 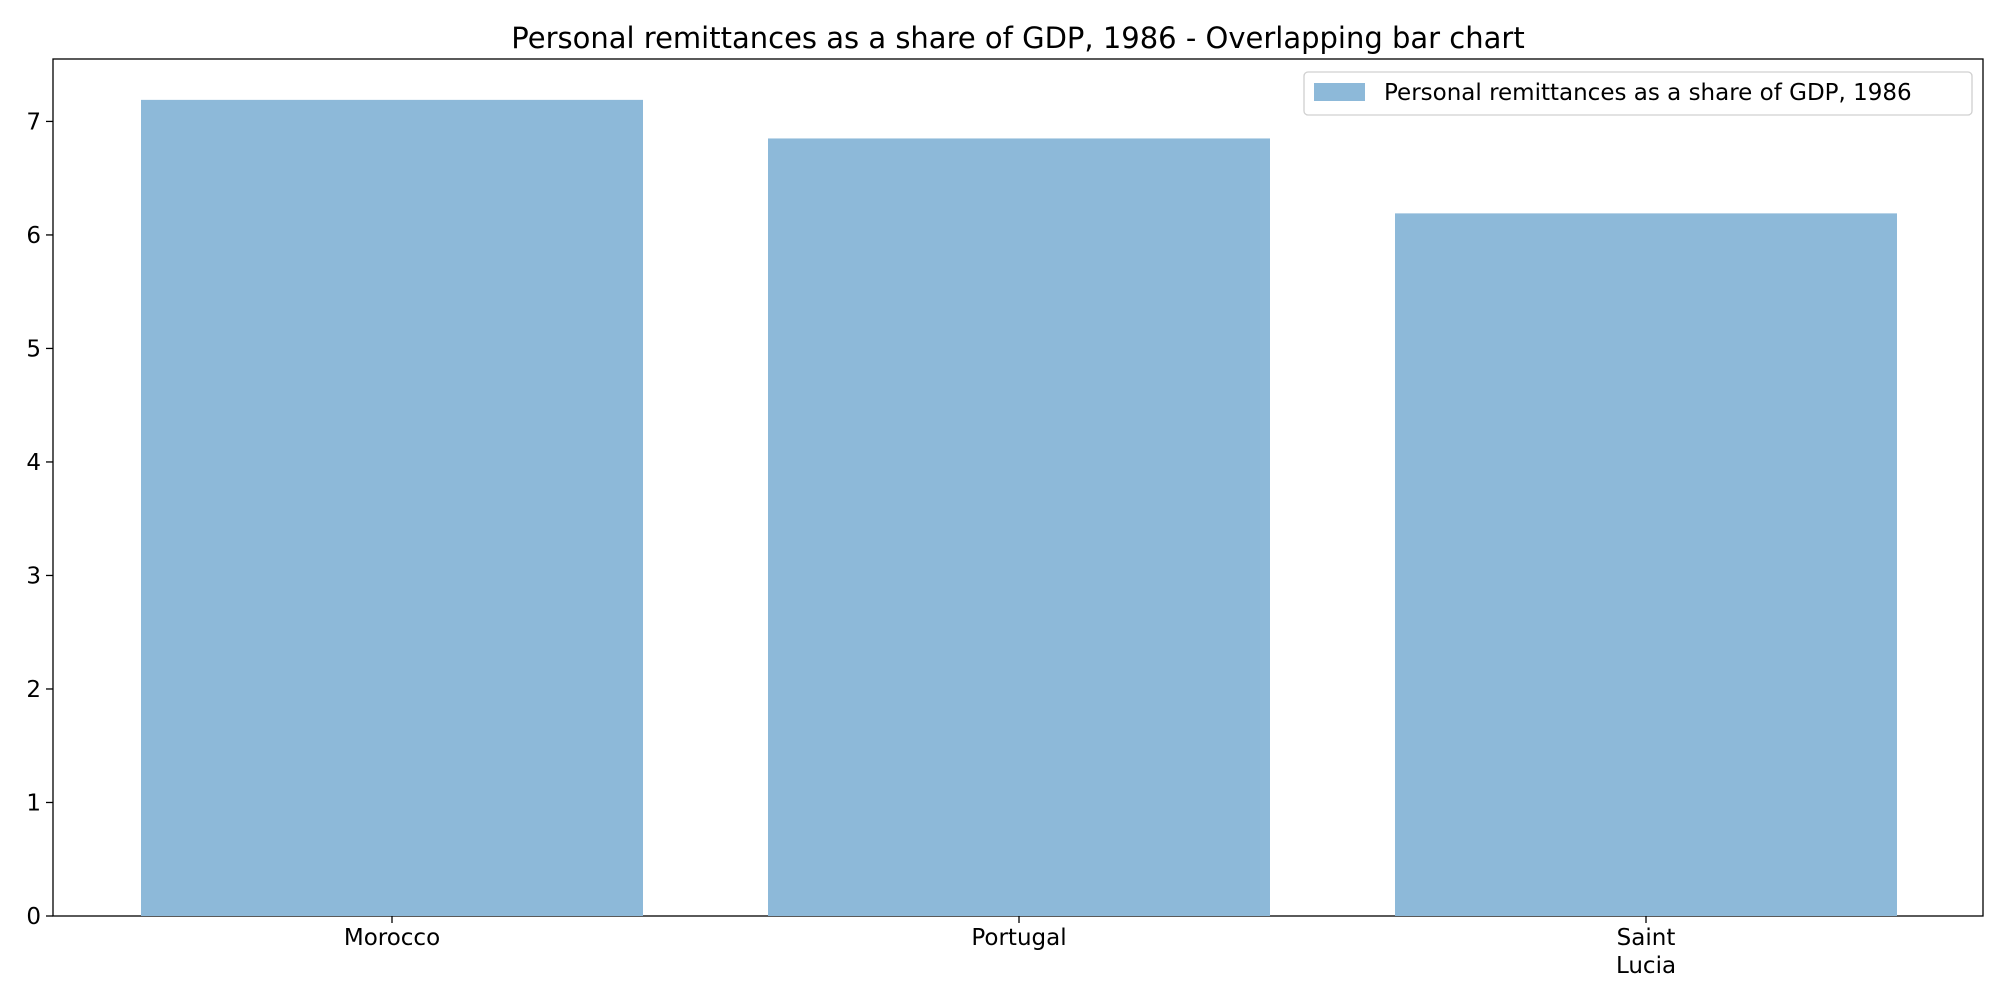 What do you see at coordinates (1339, 92) in the screenshot?
I see `legend-swatch` at bounding box center [1339, 92].